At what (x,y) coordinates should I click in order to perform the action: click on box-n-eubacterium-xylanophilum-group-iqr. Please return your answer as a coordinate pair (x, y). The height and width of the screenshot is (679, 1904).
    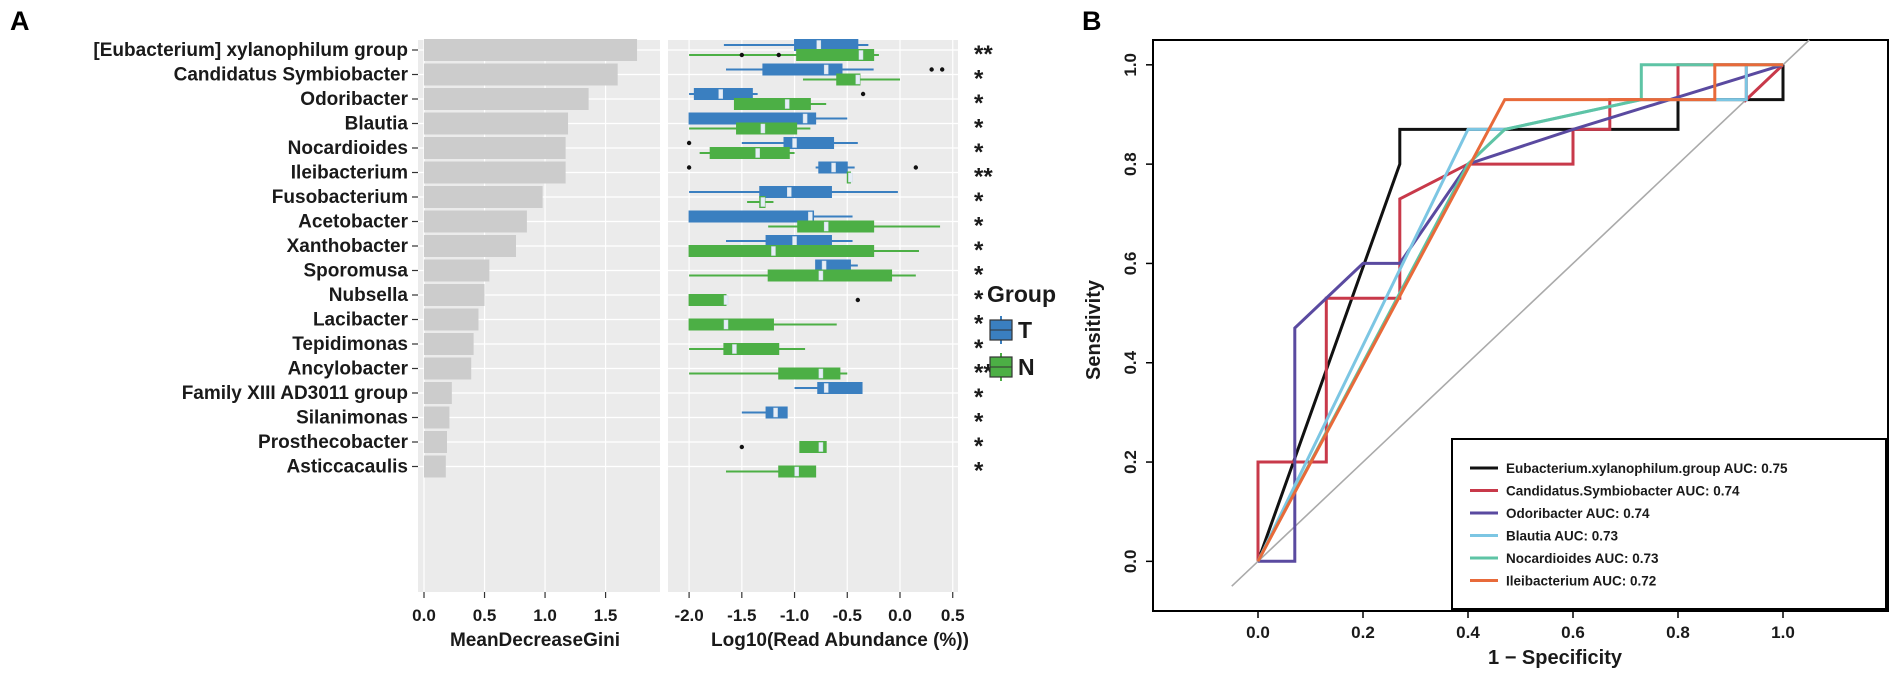
    Looking at the image, I should click on (835, 55).